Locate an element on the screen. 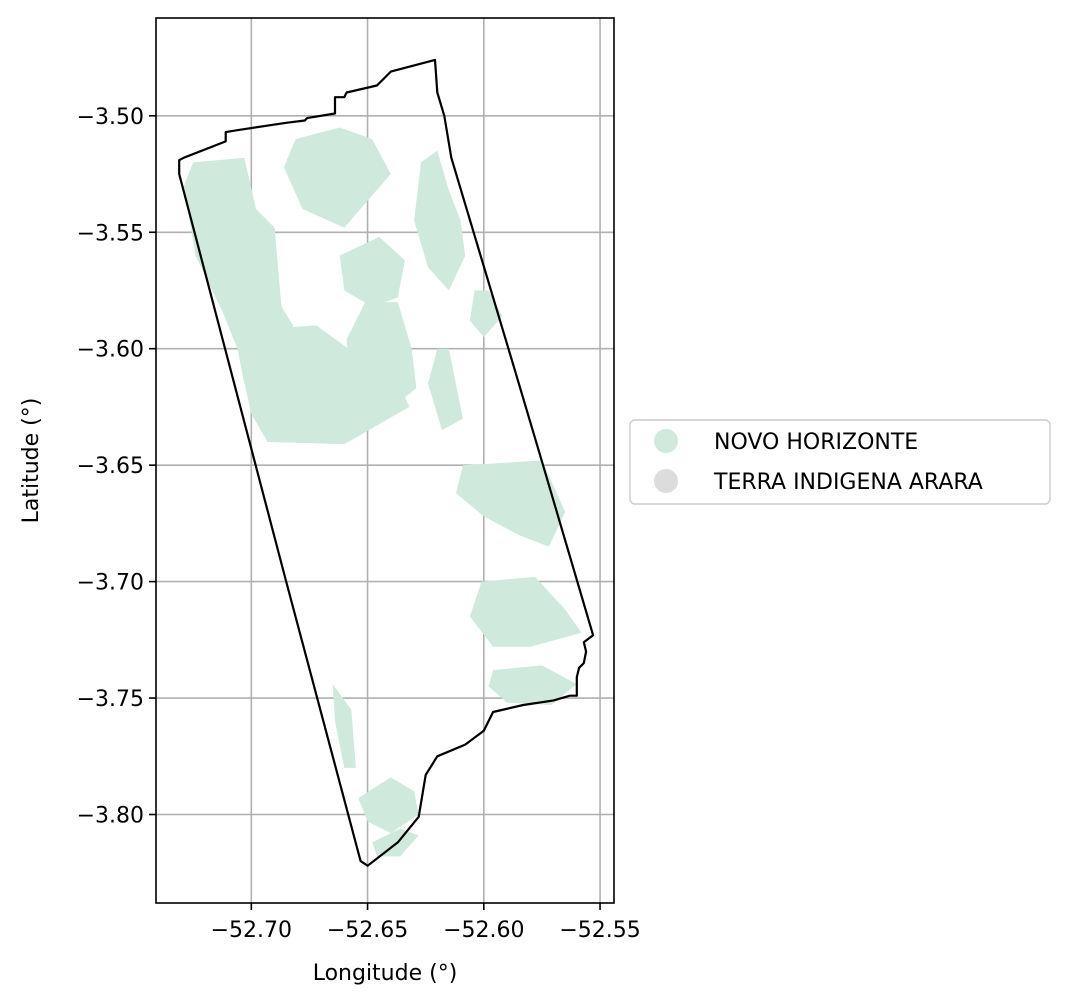  y-tick-label: −3.70 is located at coordinates (110, 583).